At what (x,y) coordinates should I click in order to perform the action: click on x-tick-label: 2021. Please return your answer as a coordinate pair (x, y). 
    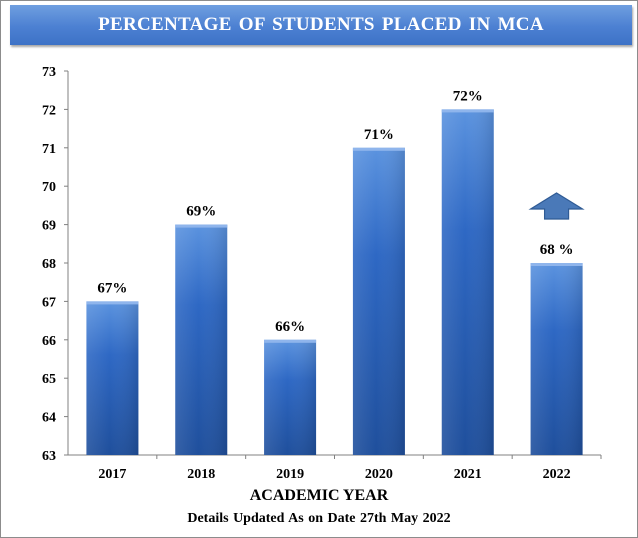
    Looking at the image, I should click on (468, 474).